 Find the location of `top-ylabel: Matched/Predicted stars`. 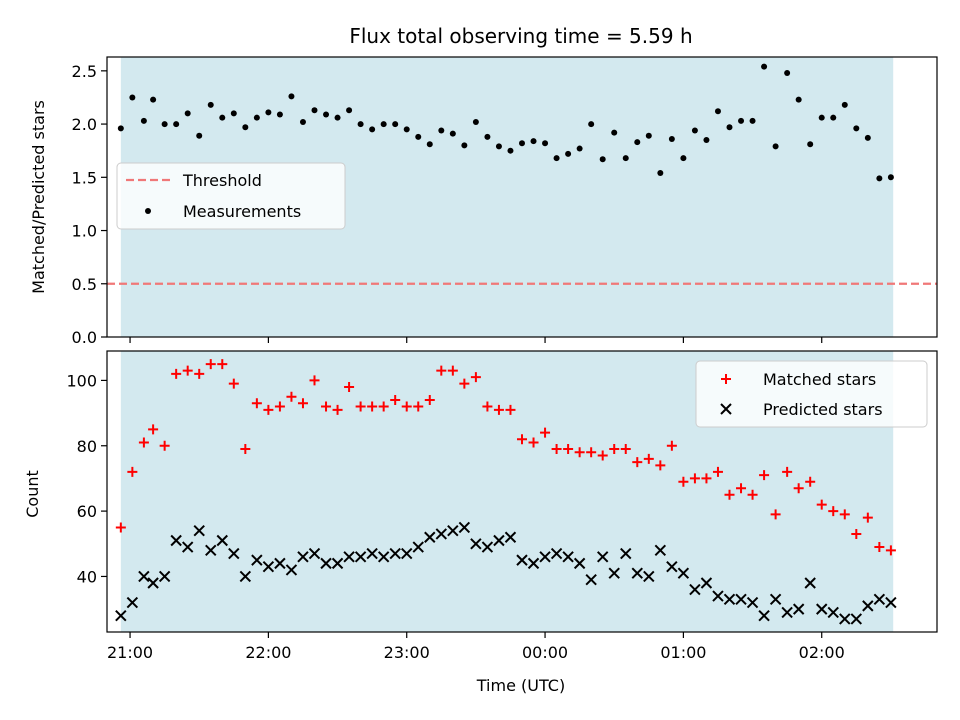

top-ylabel: Matched/Predicted stars is located at coordinates (38, 197).